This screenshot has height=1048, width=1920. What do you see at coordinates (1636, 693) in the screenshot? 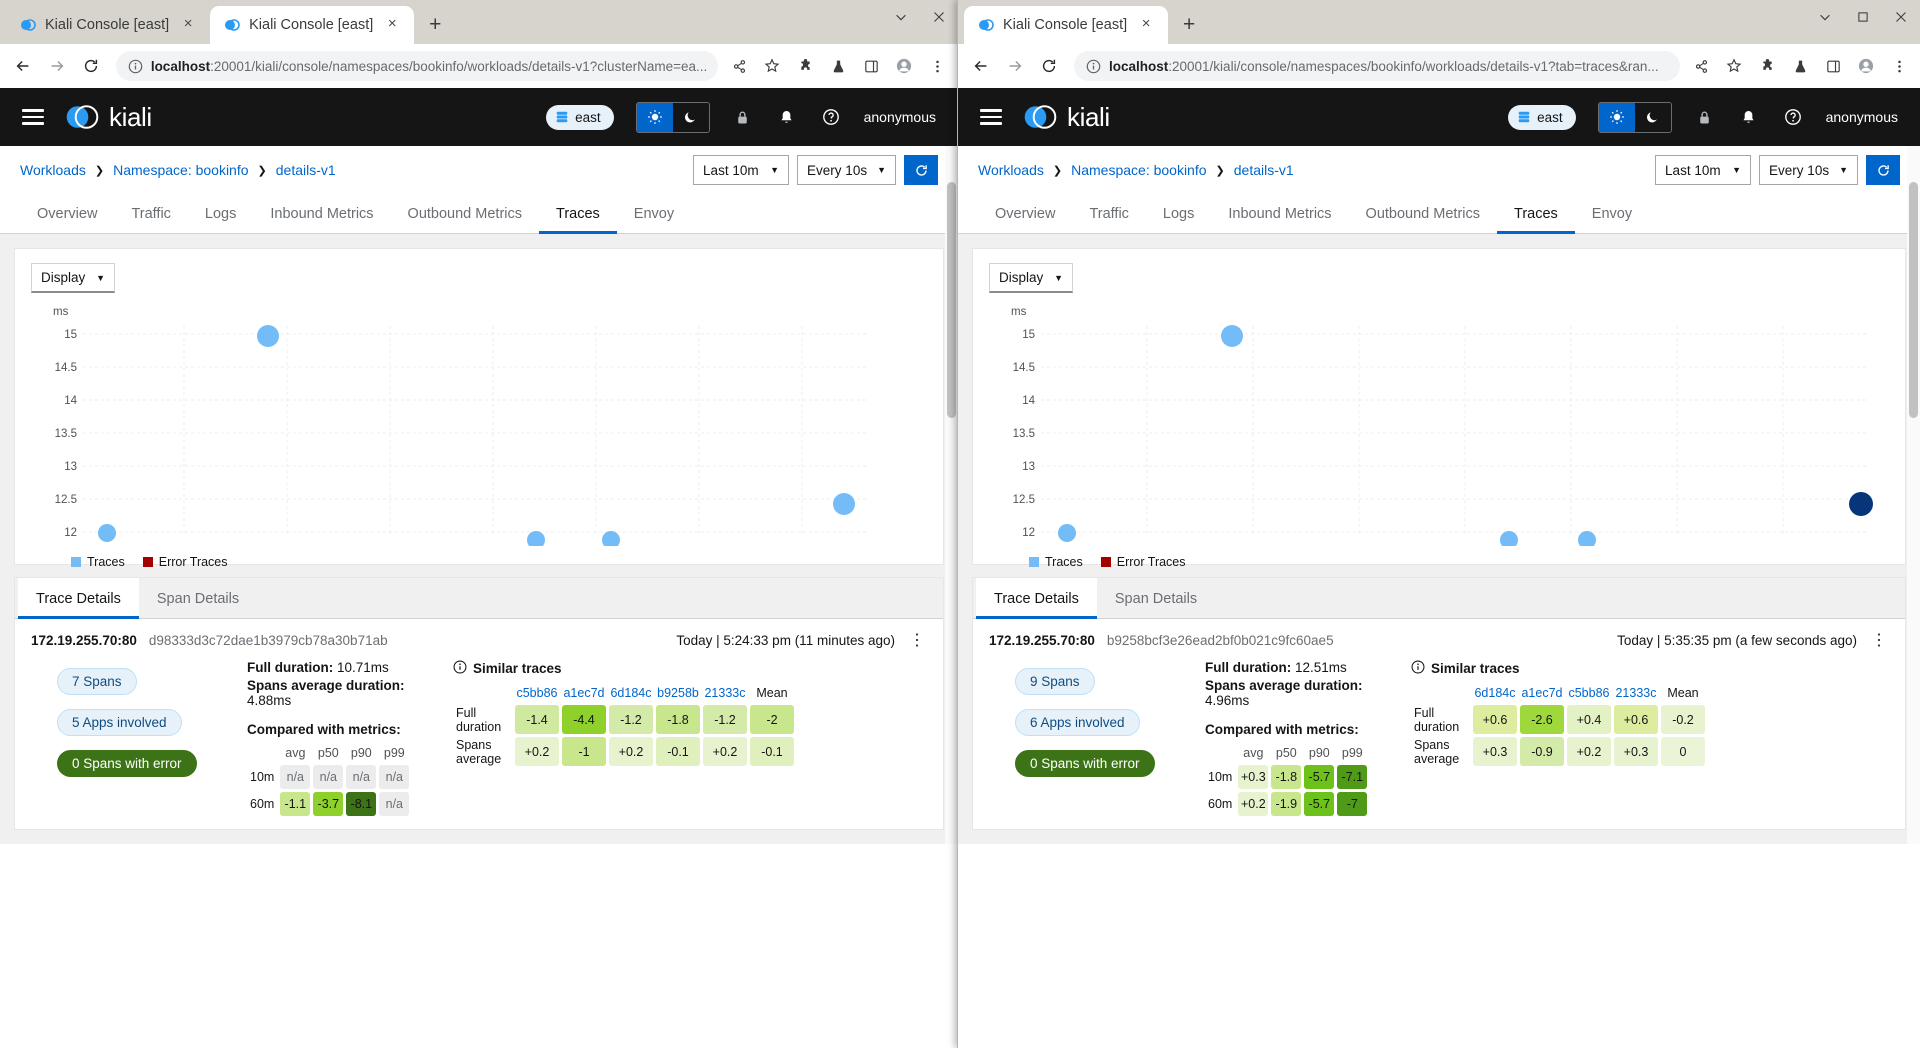
I see `similar-col-4: 21333c` at bounding box center [1636, 693].